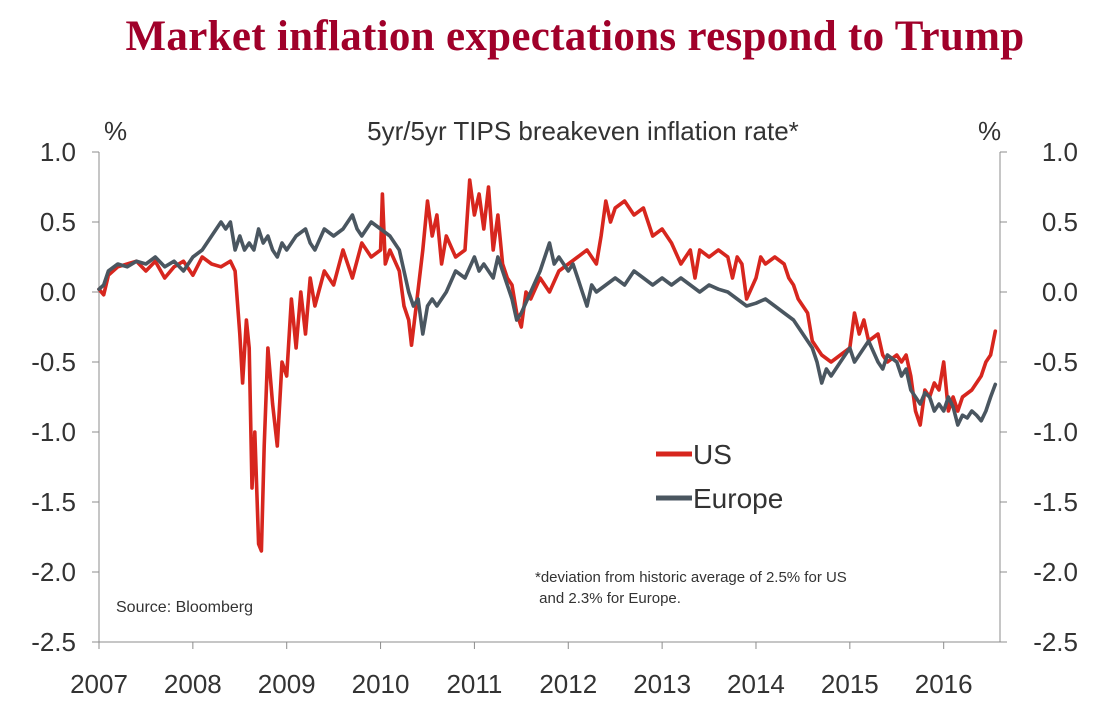  Describe the element at coordinates (662, 684) in the screenshot. I see `x-tick-label: 2013` at that location.